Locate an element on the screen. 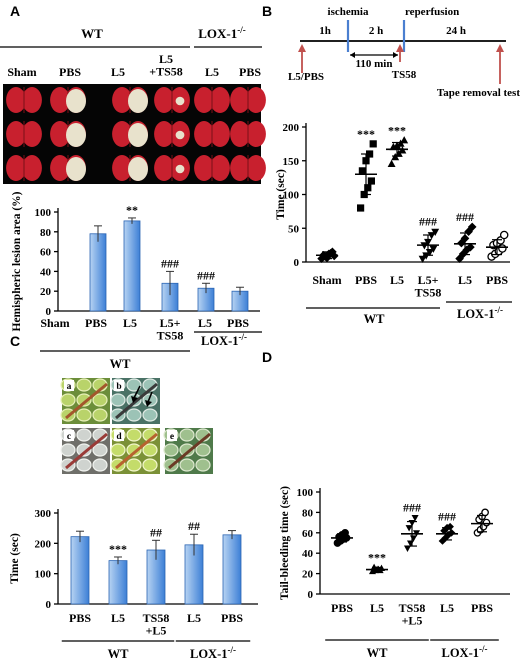  y-tick-label-line: 20 is located at coordinates (308, 575).